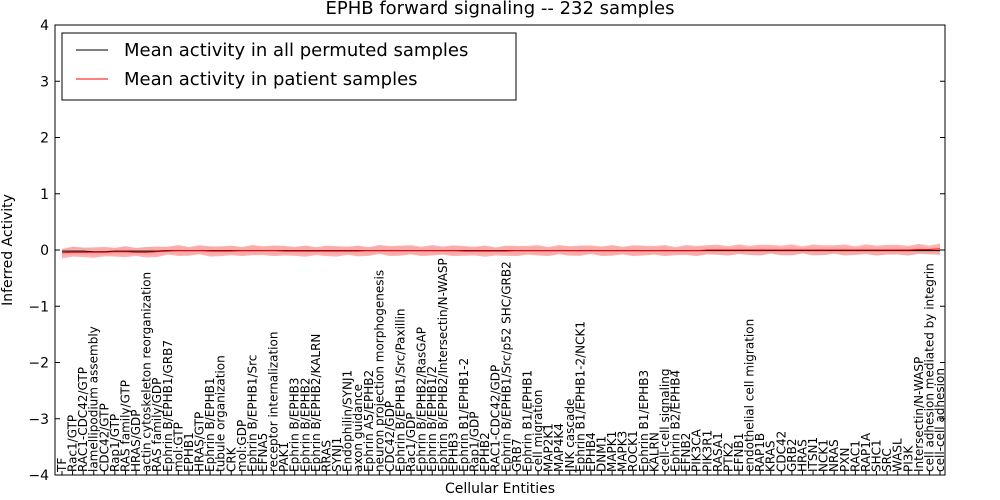 This screenshot has width=1000, height=500. Describe the element at coordinates (125, 426) in the screenshot. I see `x-tick-label: RAS family/GTP` at that location.